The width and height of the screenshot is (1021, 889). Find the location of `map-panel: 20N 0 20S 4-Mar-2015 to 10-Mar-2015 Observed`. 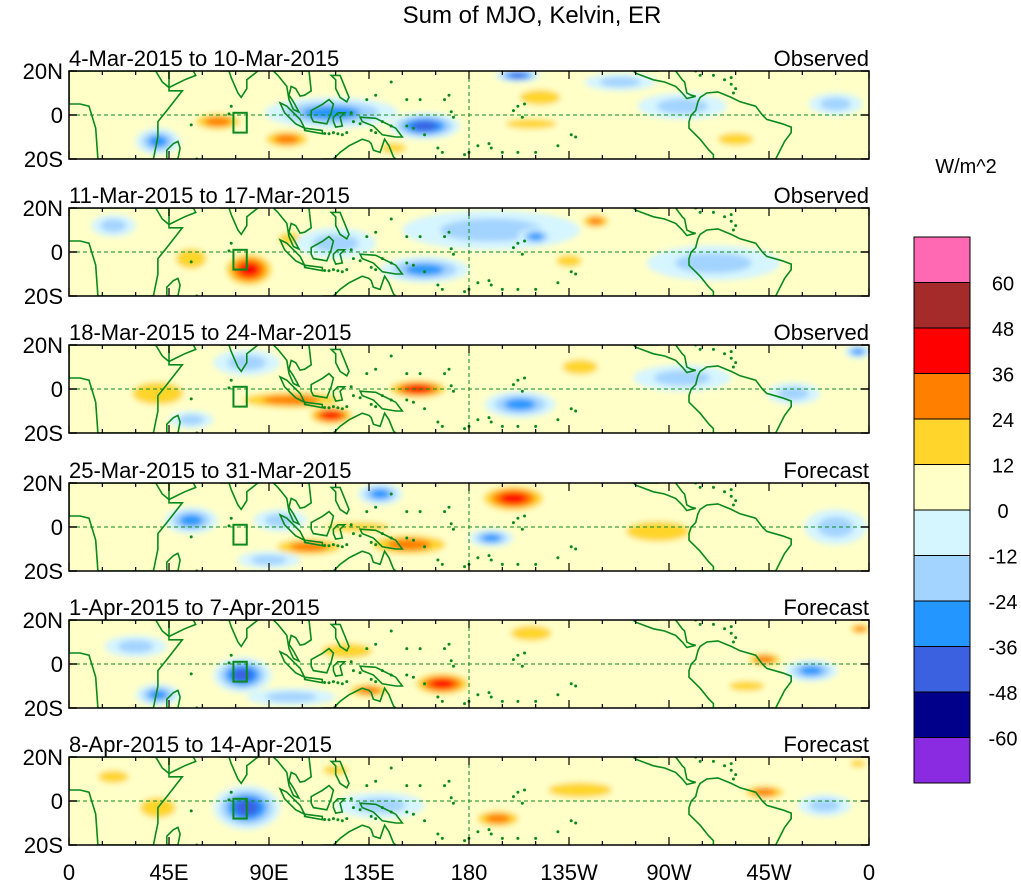

map-panel: 20N 0 20S 4-Mar-2015 to 10-Mar-2015 Observed is located at coordinates (446, 109).